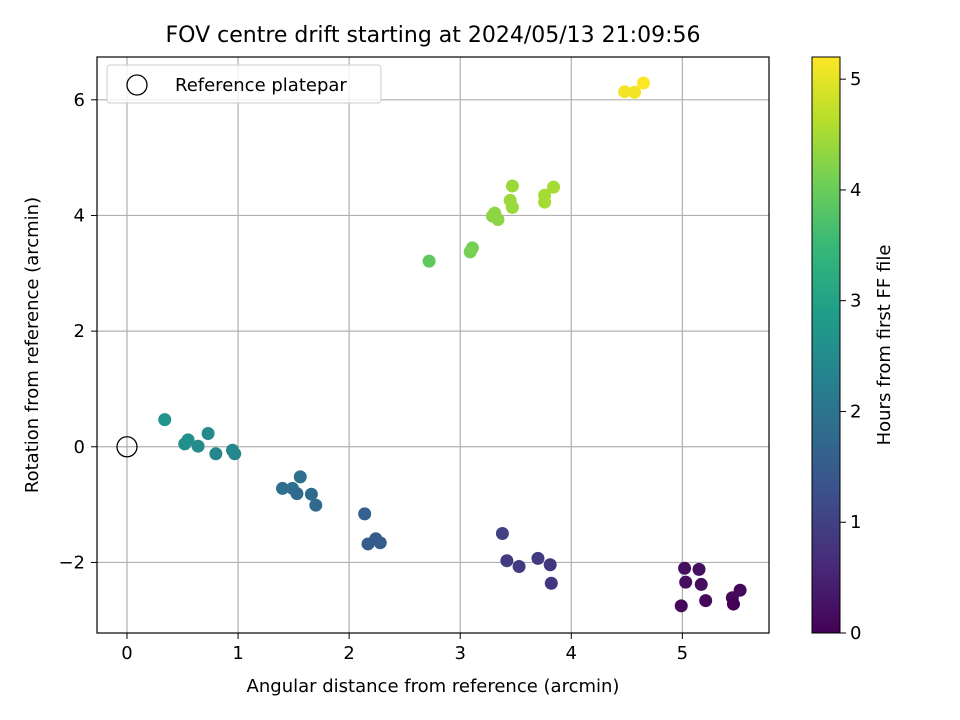  I want to click on legend: Reference platepar, so click(244, 84).